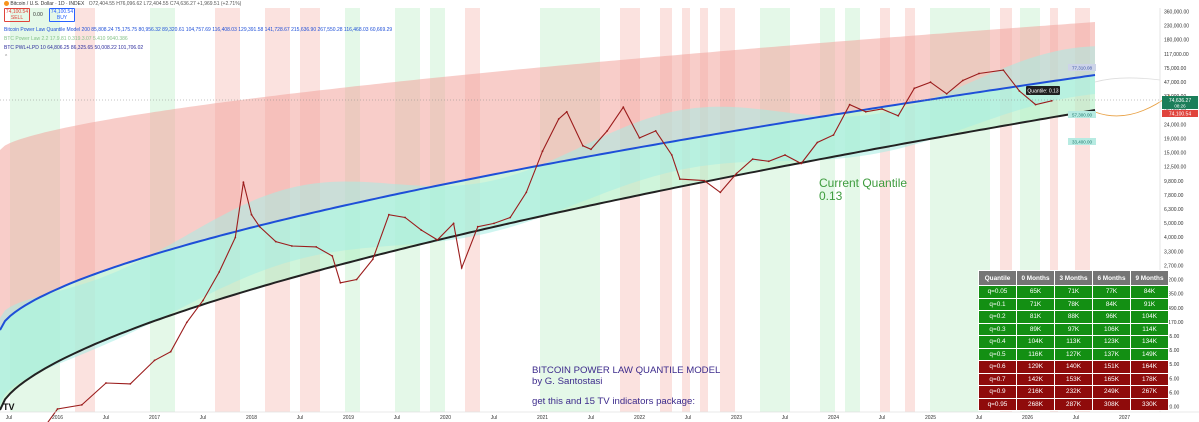 The width and height of the screenshot is (1199, 422). What do you see at coordinates (1174, 182) in the screenshot?
I see `y-tick-label: 9,800.00` at bounding box center [1174, 182].